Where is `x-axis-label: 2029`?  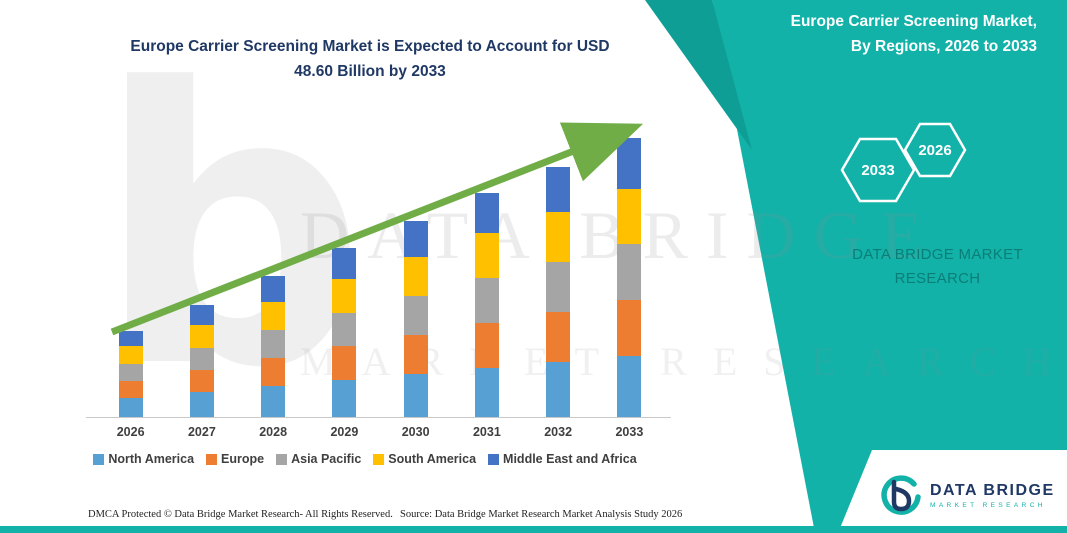
x-axis-label: 2029 is located at coordinates (344, 432).